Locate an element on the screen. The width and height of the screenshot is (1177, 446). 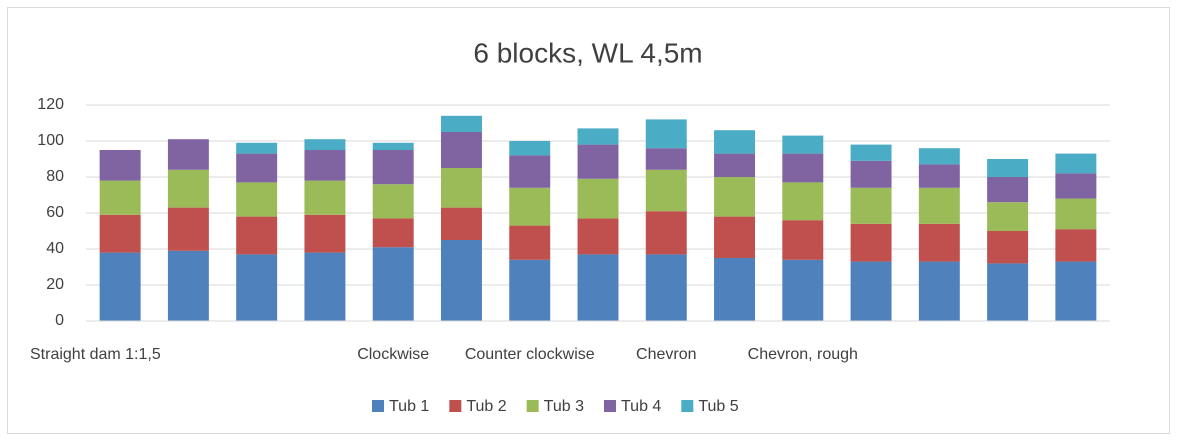
legend-label: Tub 3 is located at coordinates (564, 406).